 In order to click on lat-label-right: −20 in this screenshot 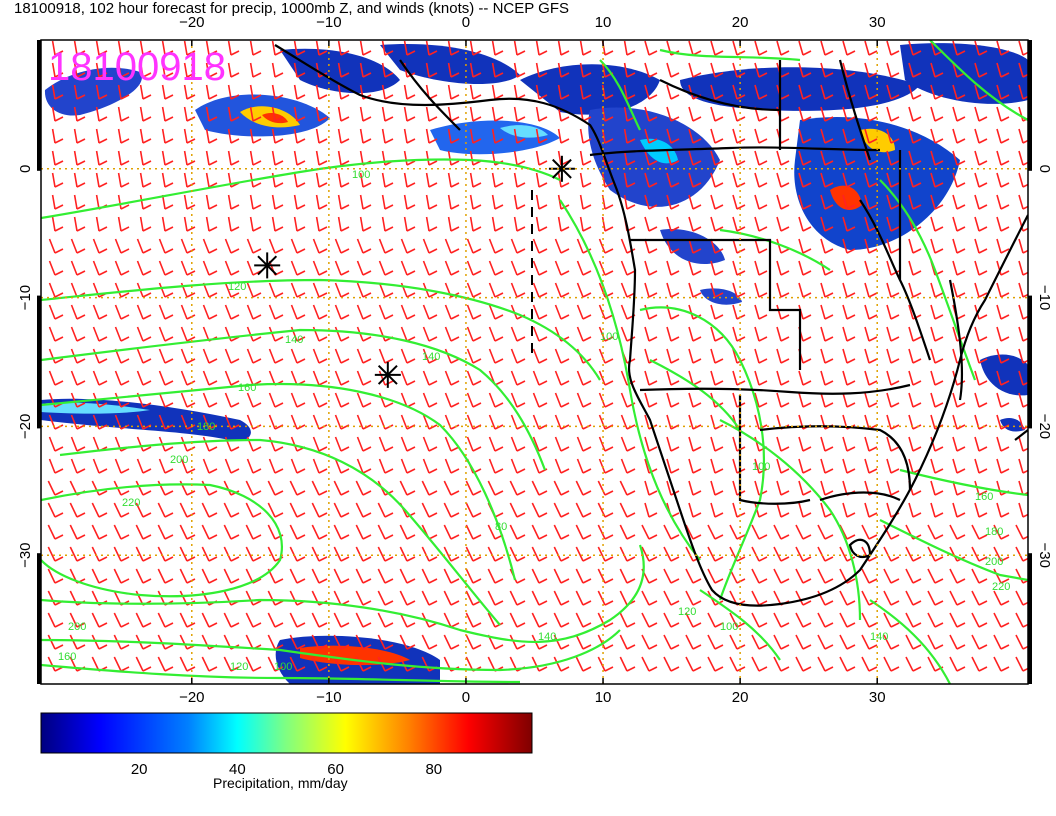, I will do `click(1044, 426)`.